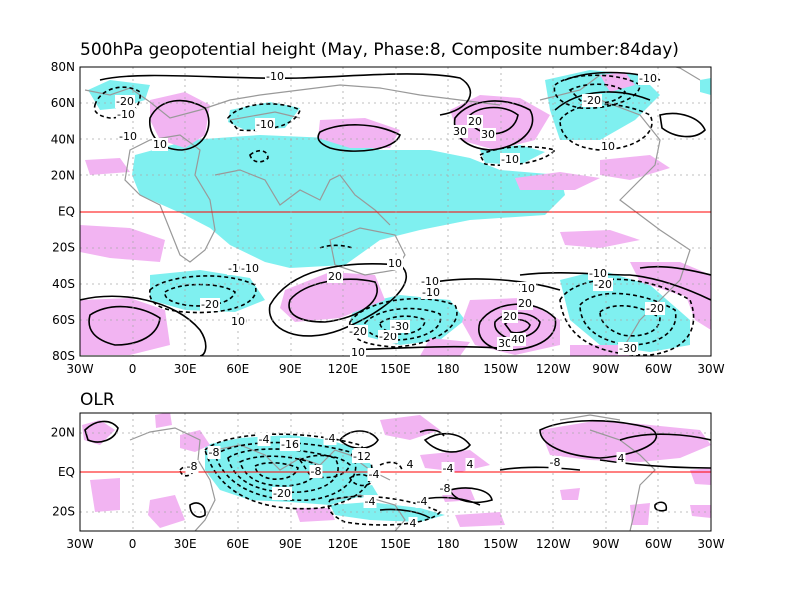 The width and height of the screenshot is (792, 612). I want to click on y-axis-label: 80S, so click(63, 356).